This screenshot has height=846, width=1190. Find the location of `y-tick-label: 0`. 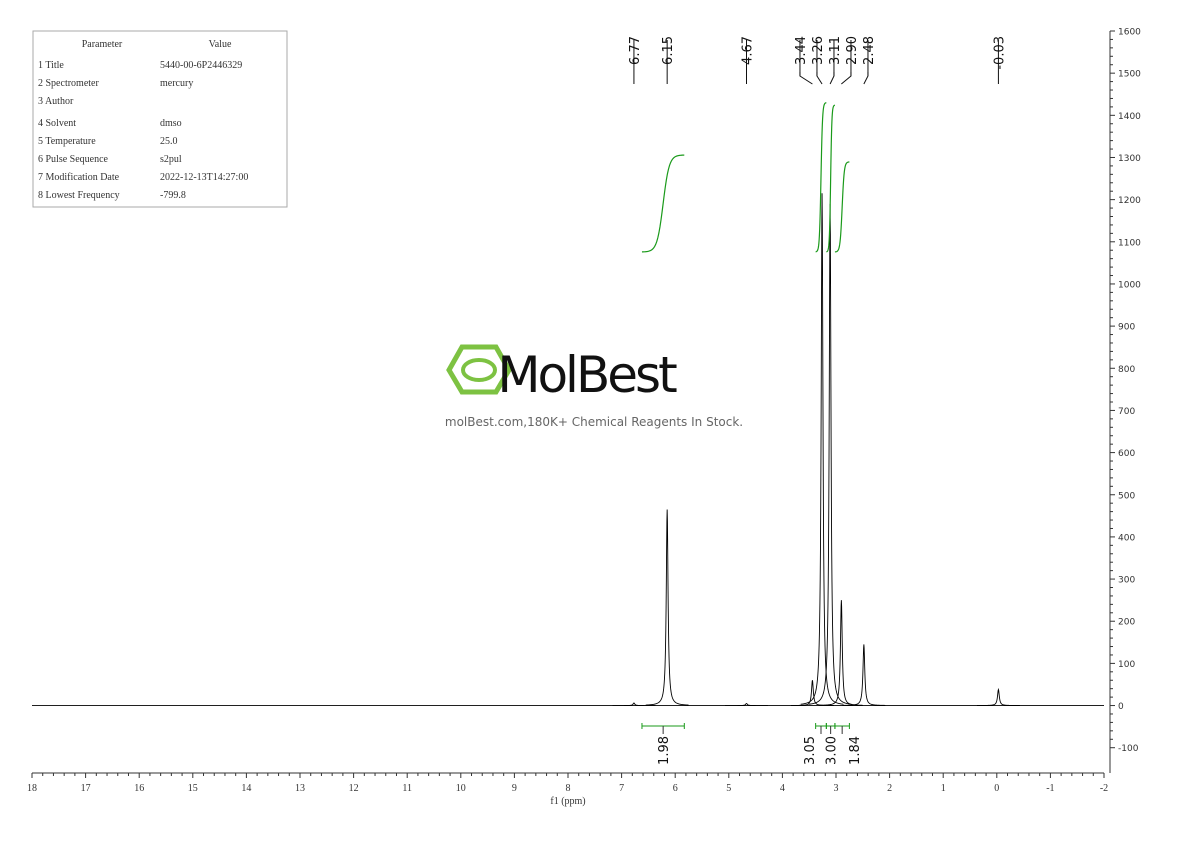

y-tick-label: 0 is located at coordinates (1121, 707).